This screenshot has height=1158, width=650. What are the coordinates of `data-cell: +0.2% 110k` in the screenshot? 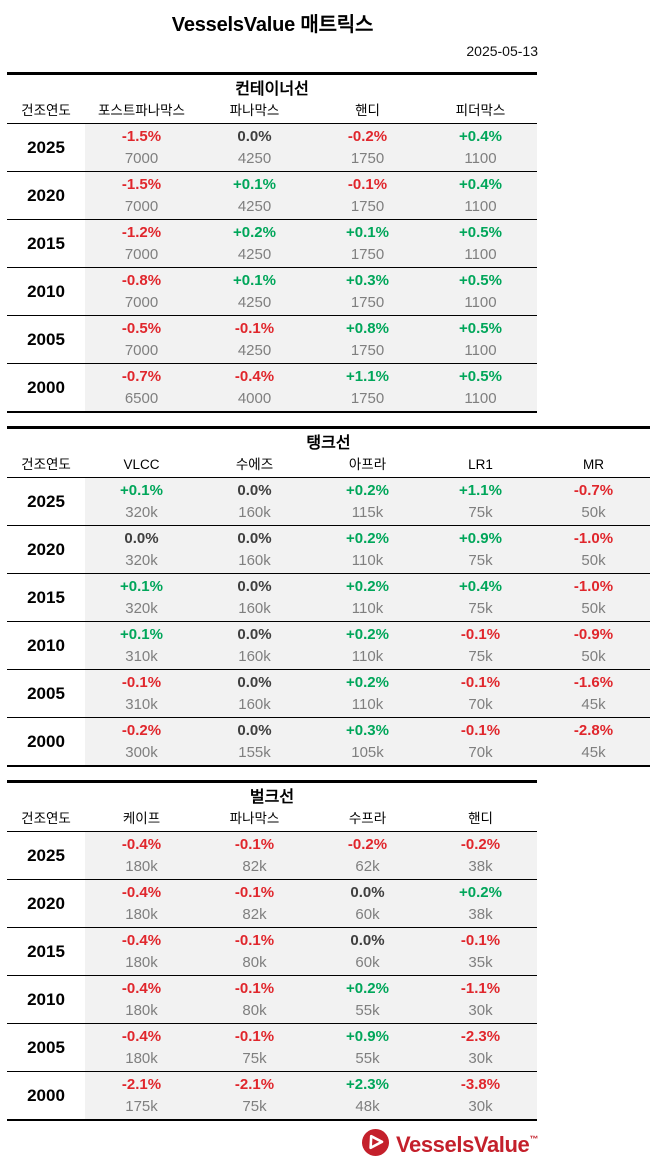 It's located at (367, 645).